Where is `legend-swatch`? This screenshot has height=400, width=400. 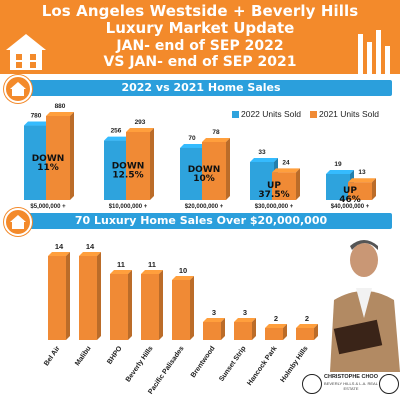 legend-swatch is located at coordinates (313, 114).